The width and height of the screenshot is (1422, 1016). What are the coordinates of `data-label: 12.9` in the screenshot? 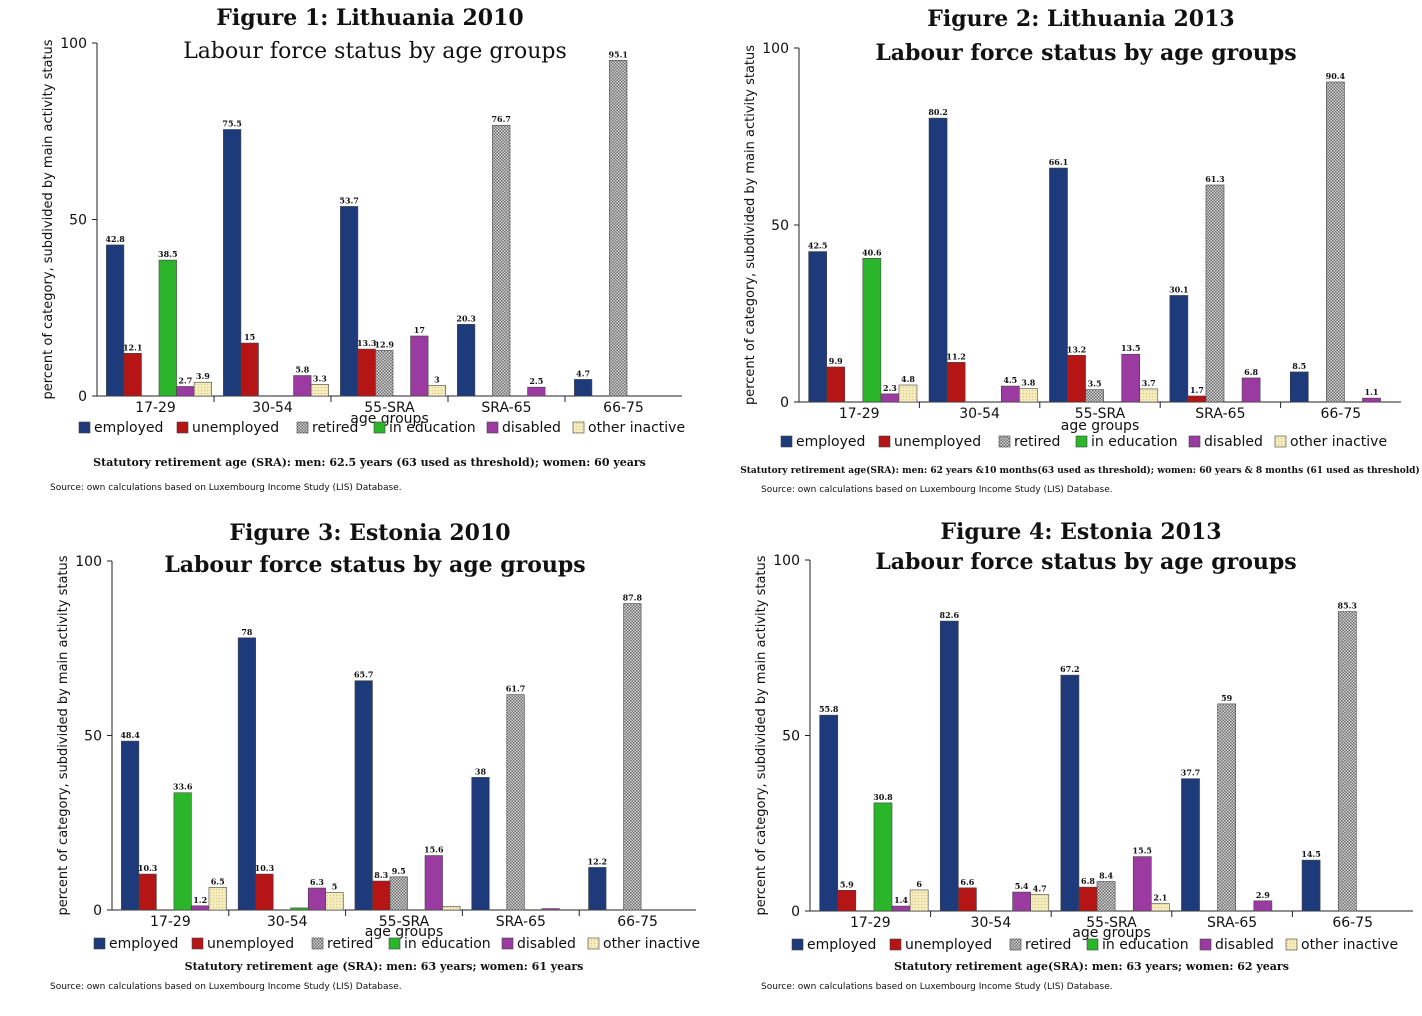 It's located at (384, 344).